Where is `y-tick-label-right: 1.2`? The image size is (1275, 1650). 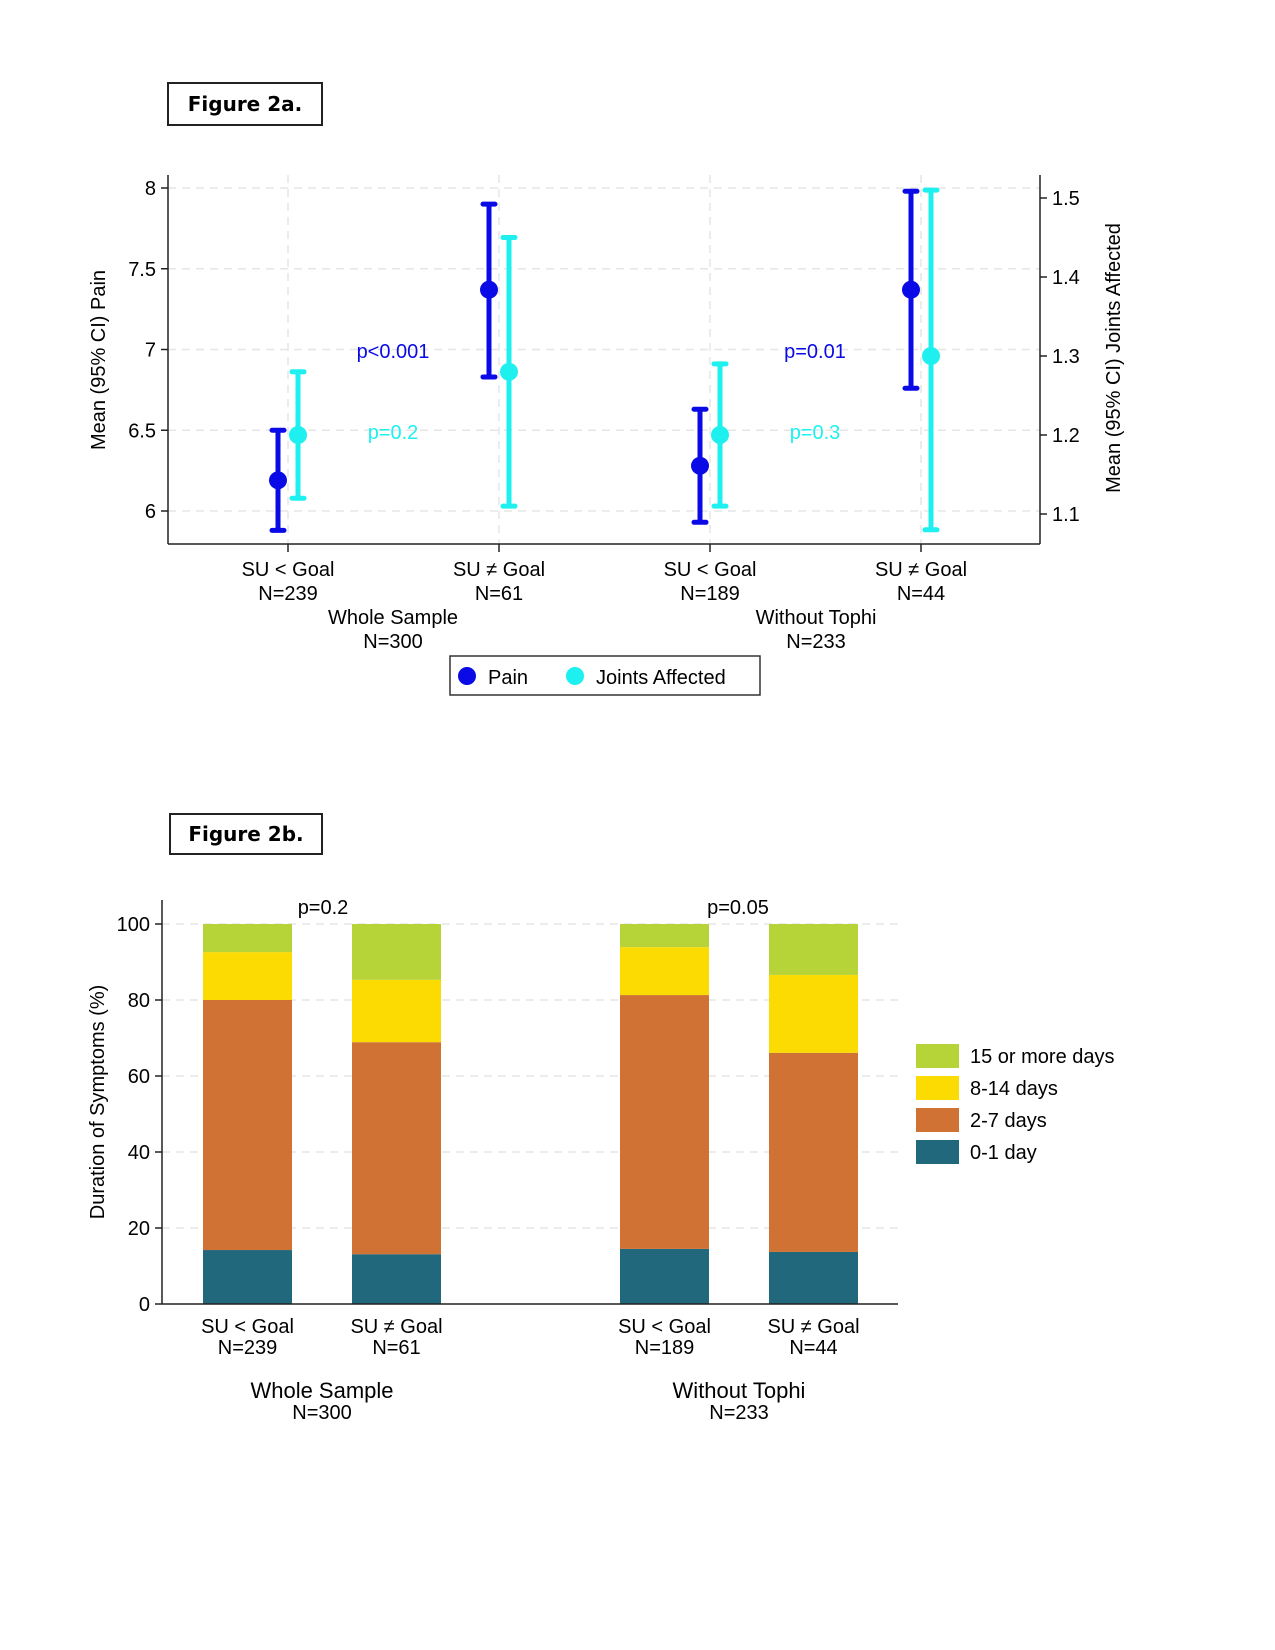 y-tick-label-right: 1.2 is located at coordinates (1066, 436).